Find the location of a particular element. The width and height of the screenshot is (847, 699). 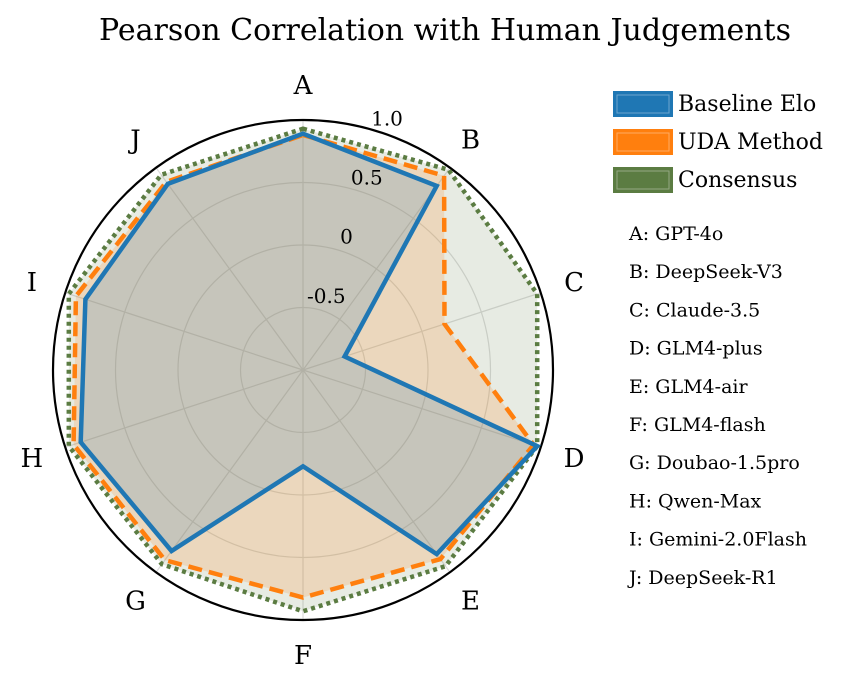

grid-spoke-D is located at coordinates (421, 408).